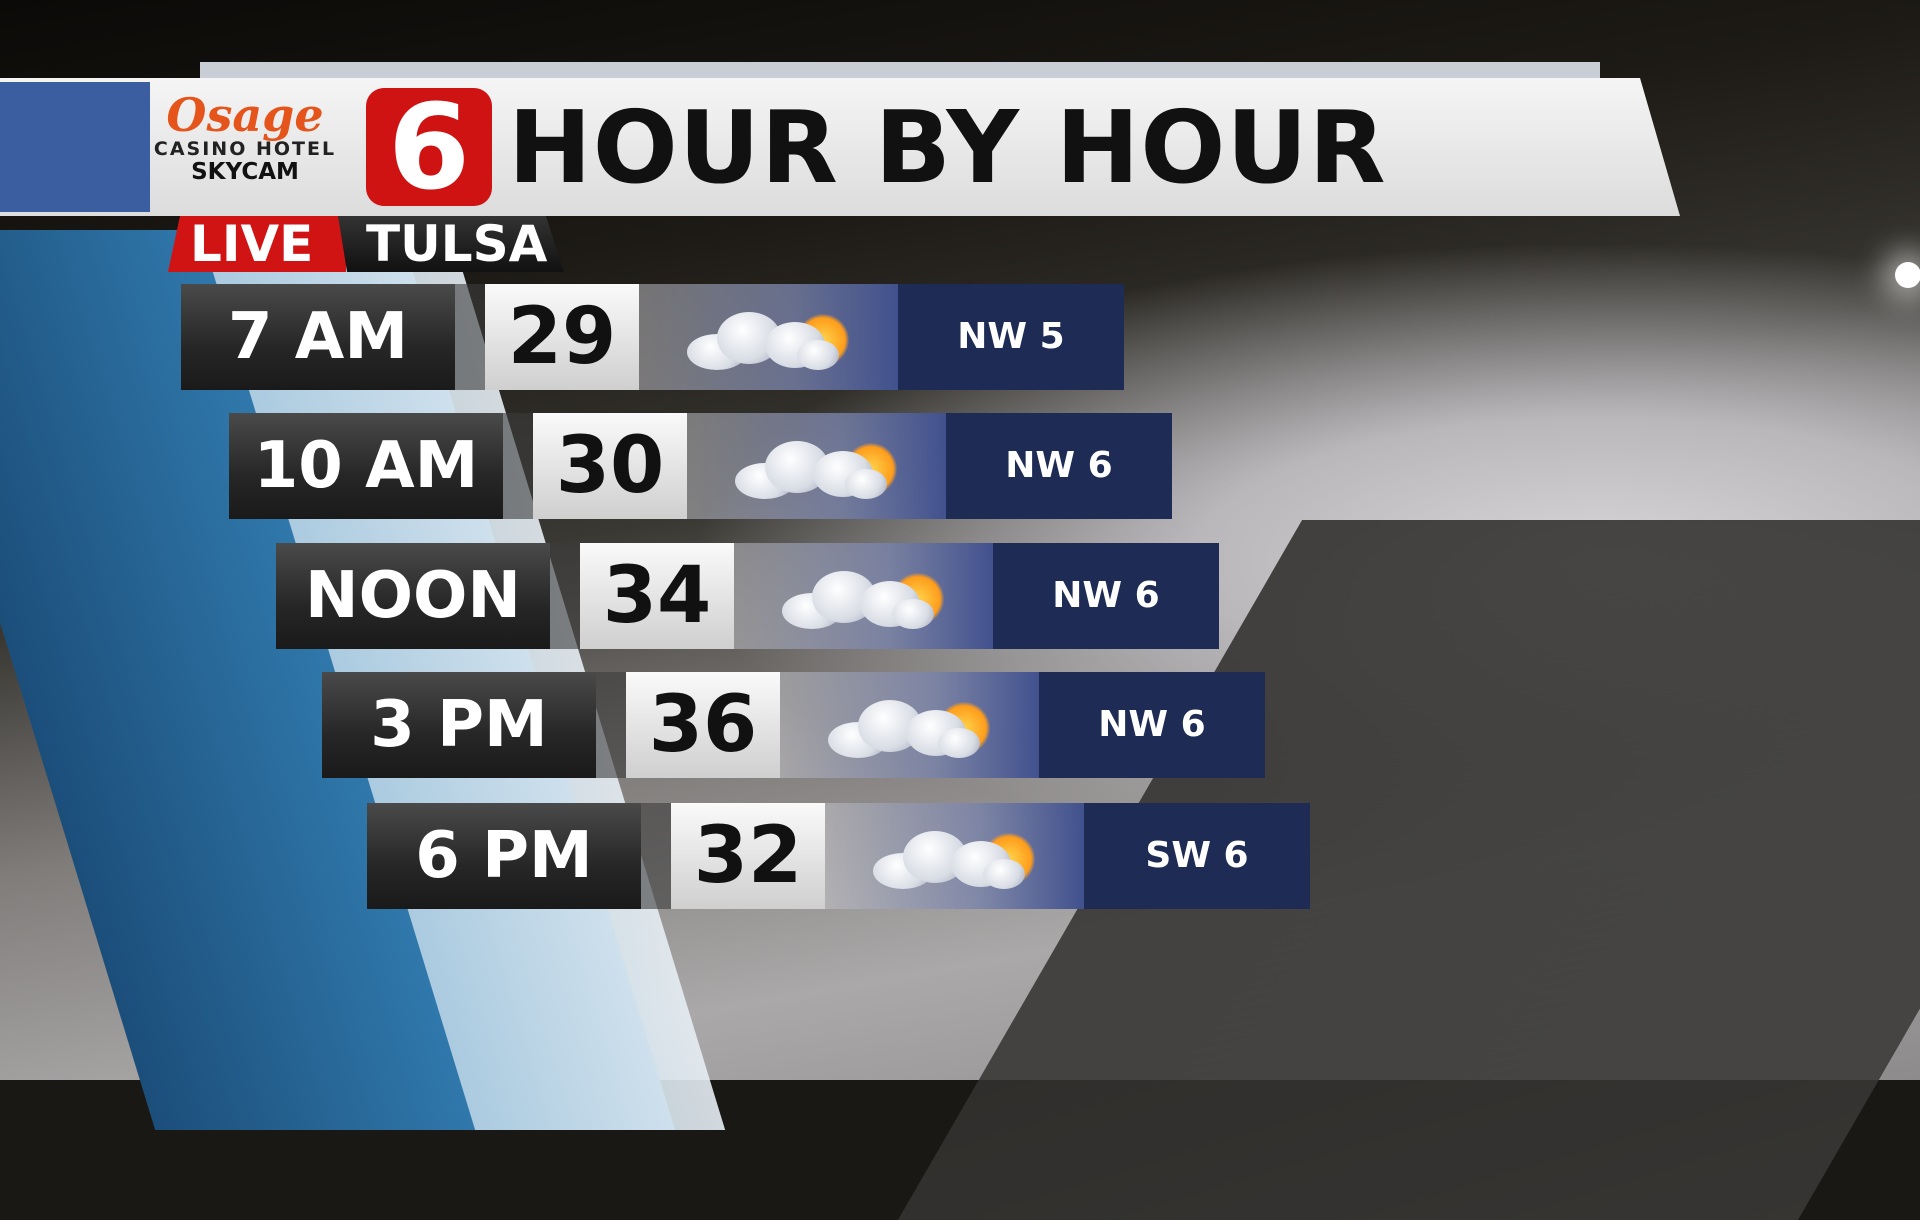 The image size is (1920, 1220). I want to click on street-light, so click(1907, 275).